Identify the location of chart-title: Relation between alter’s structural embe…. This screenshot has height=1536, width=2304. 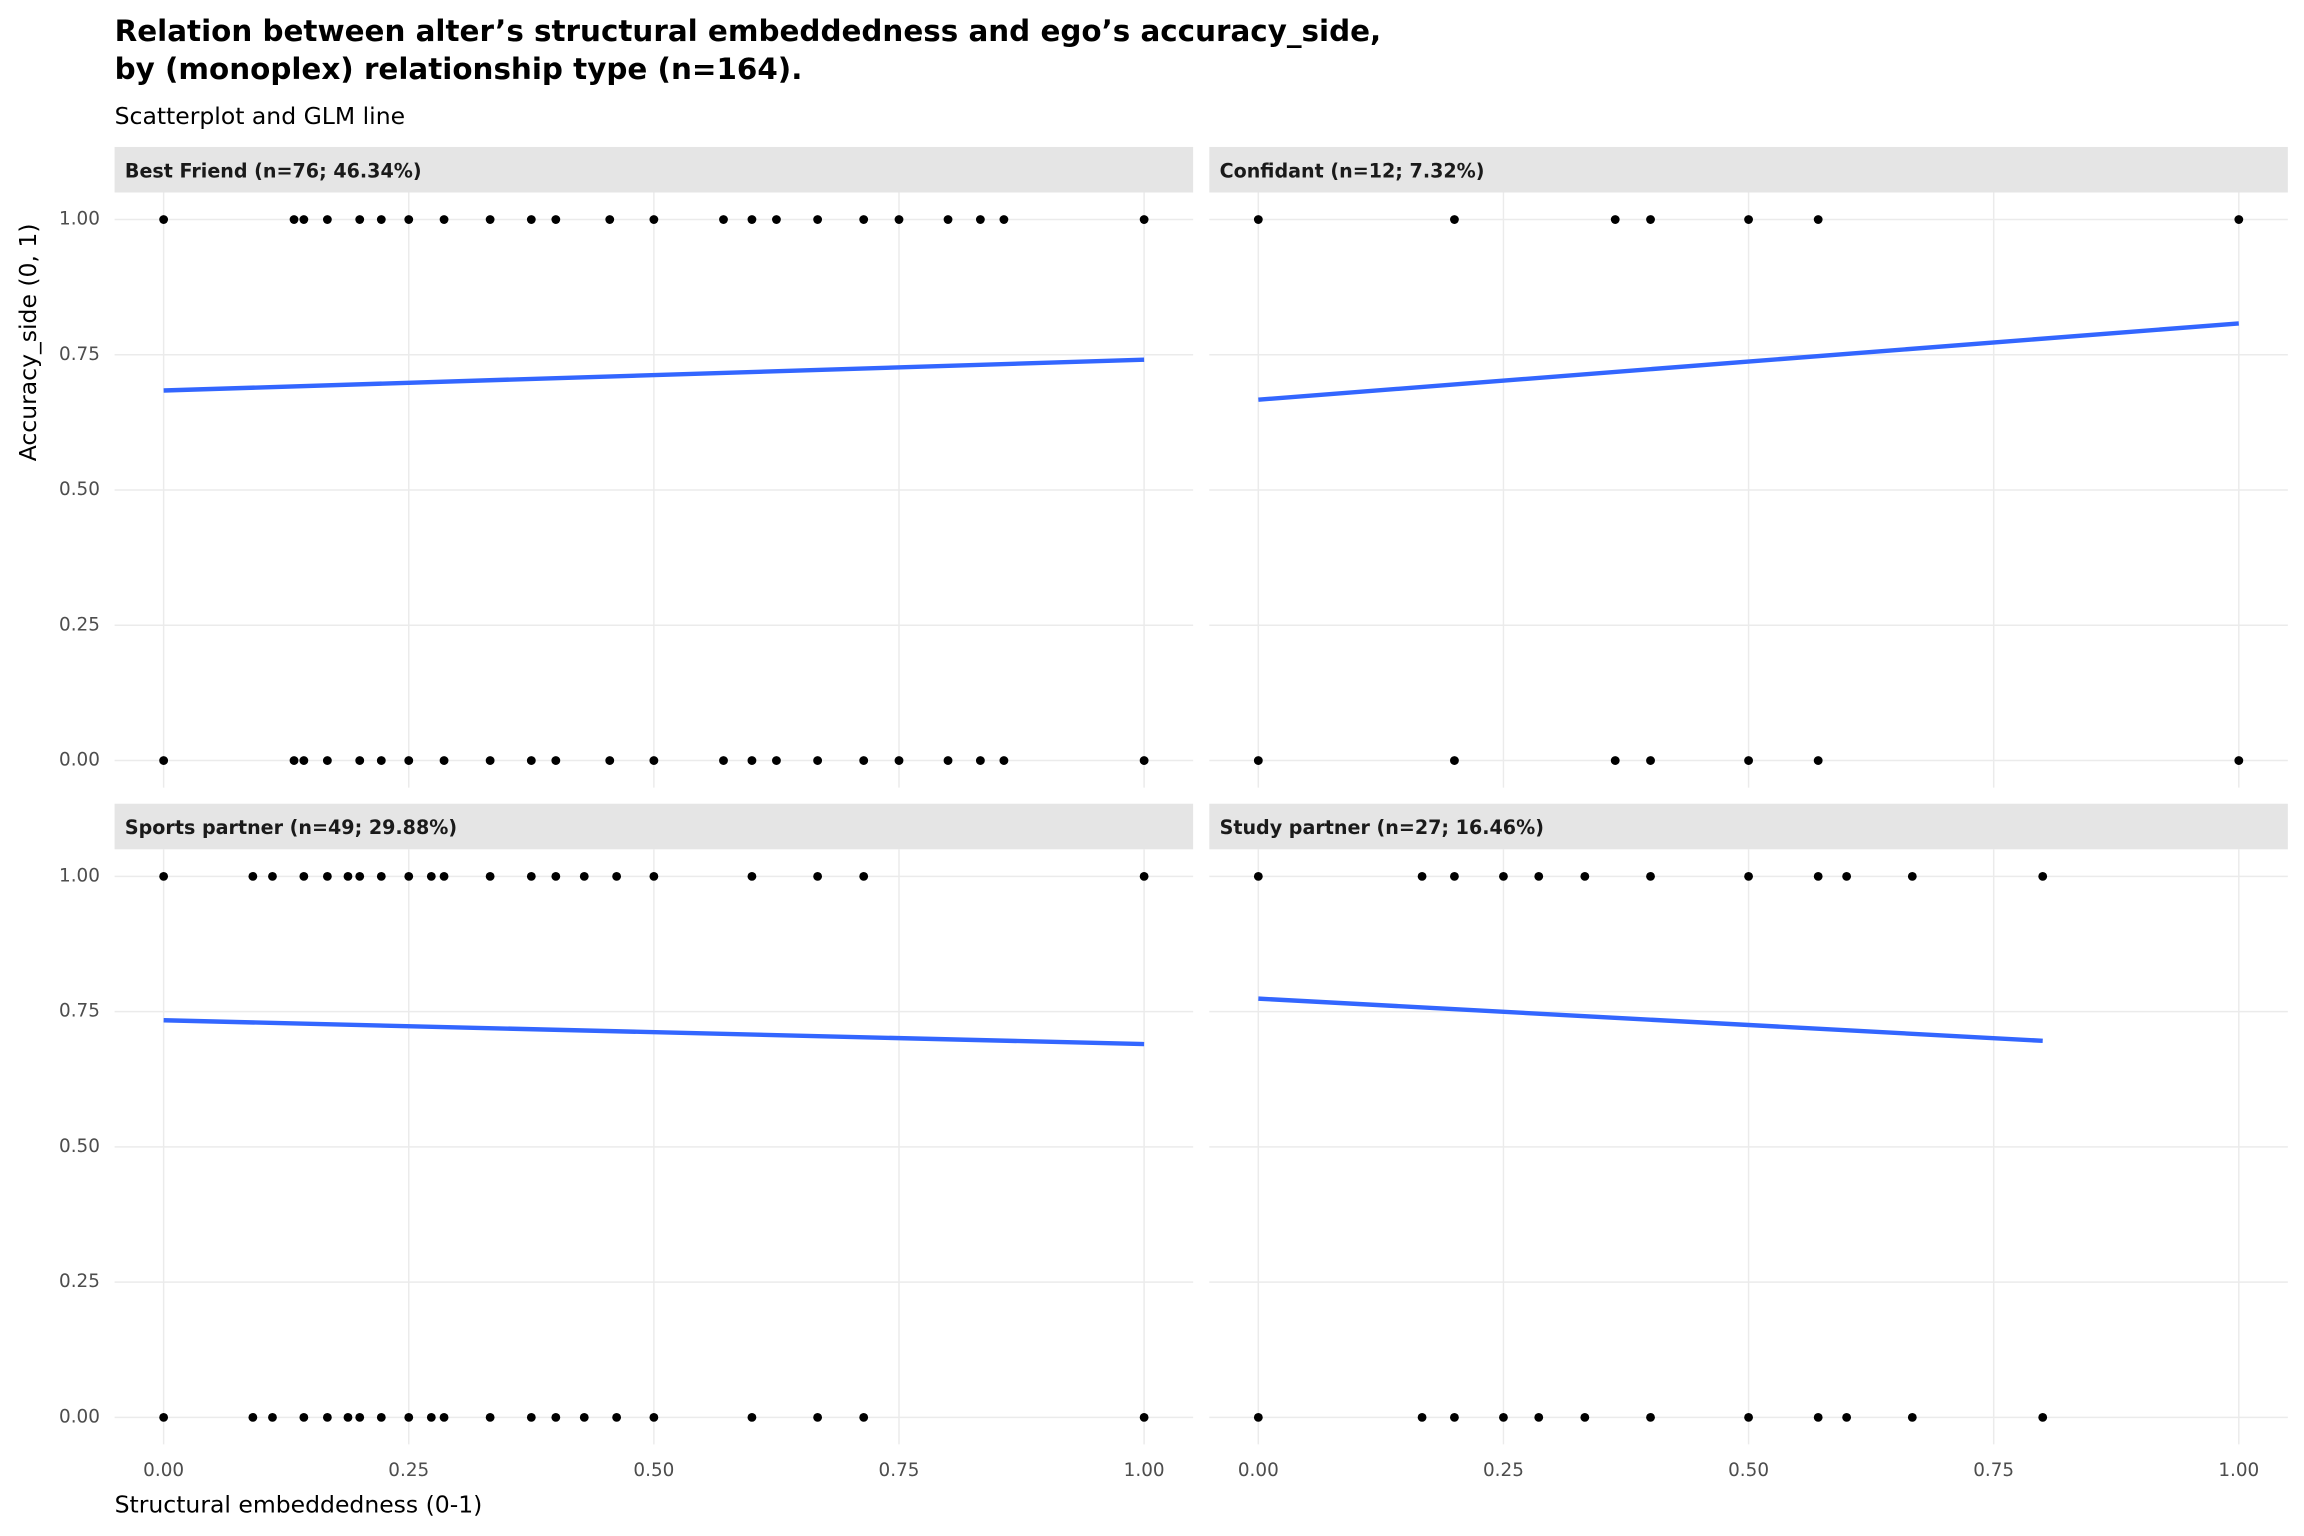
(748, 31).